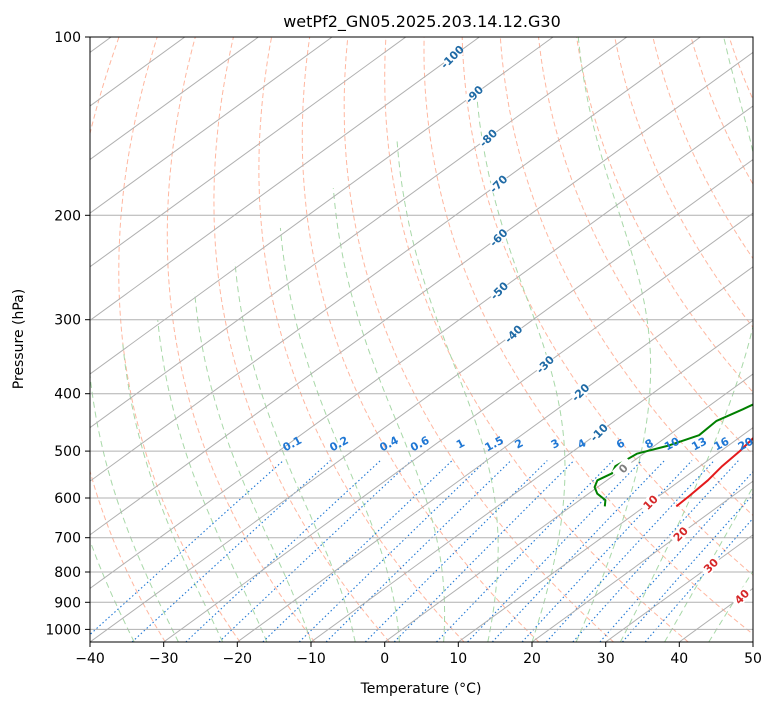 This screenshot has width=775, height=708. I want to click on isotherm-label: -30, so click(545, 364).